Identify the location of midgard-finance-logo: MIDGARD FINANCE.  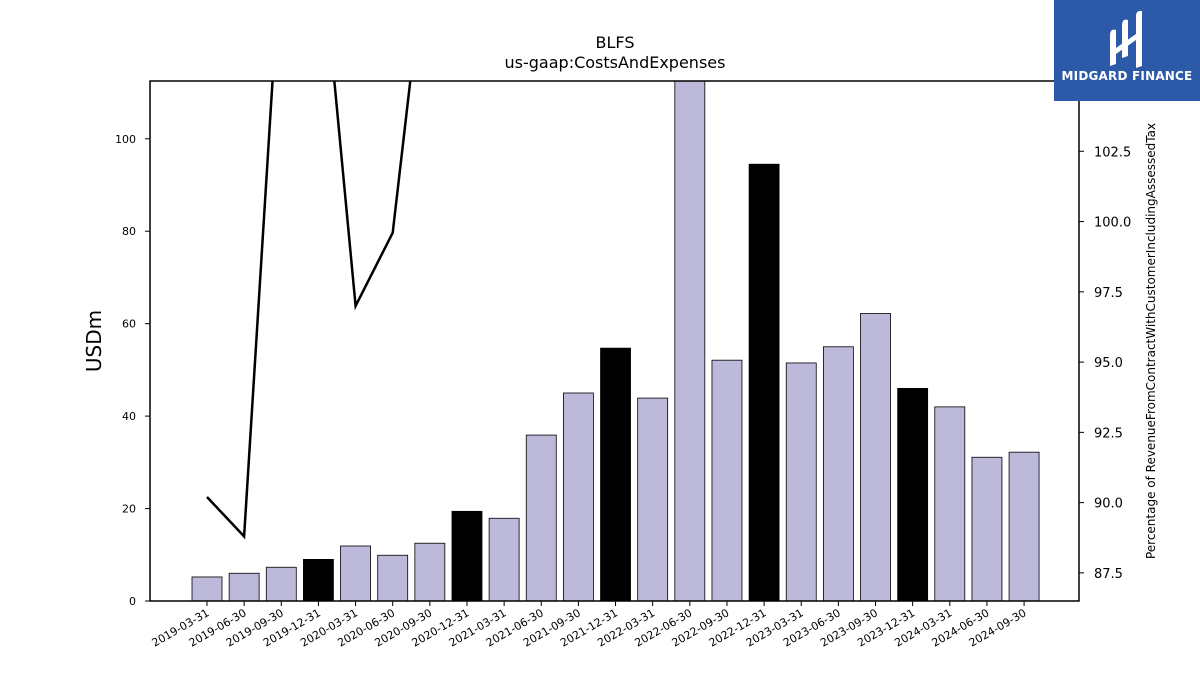
(1127, 50).